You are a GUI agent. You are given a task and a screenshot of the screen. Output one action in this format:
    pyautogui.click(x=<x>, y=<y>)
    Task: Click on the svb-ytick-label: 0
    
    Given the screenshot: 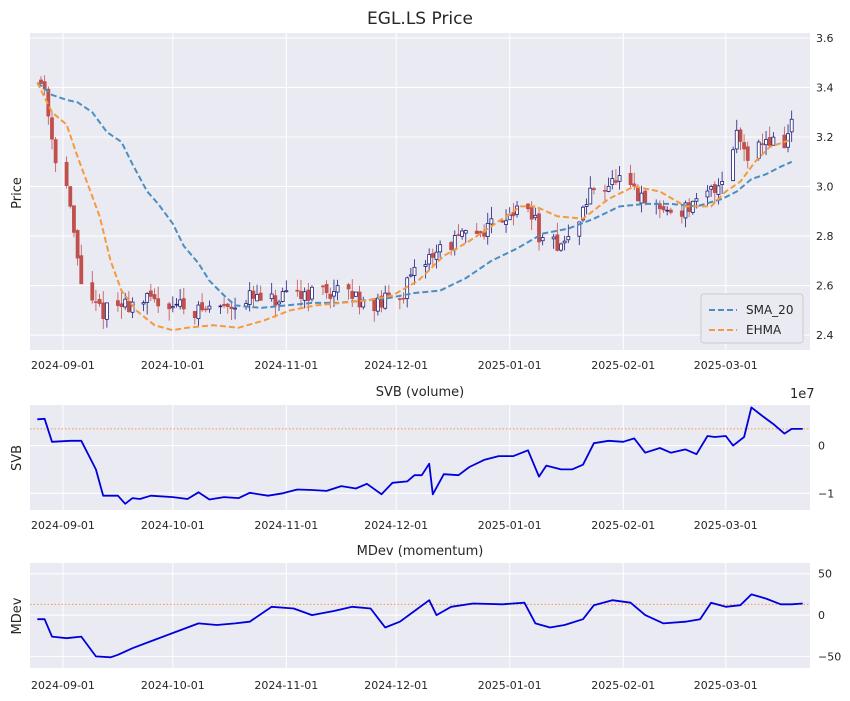 What is the action you would take?
    pyautogui.click(x=821, y=446)
    